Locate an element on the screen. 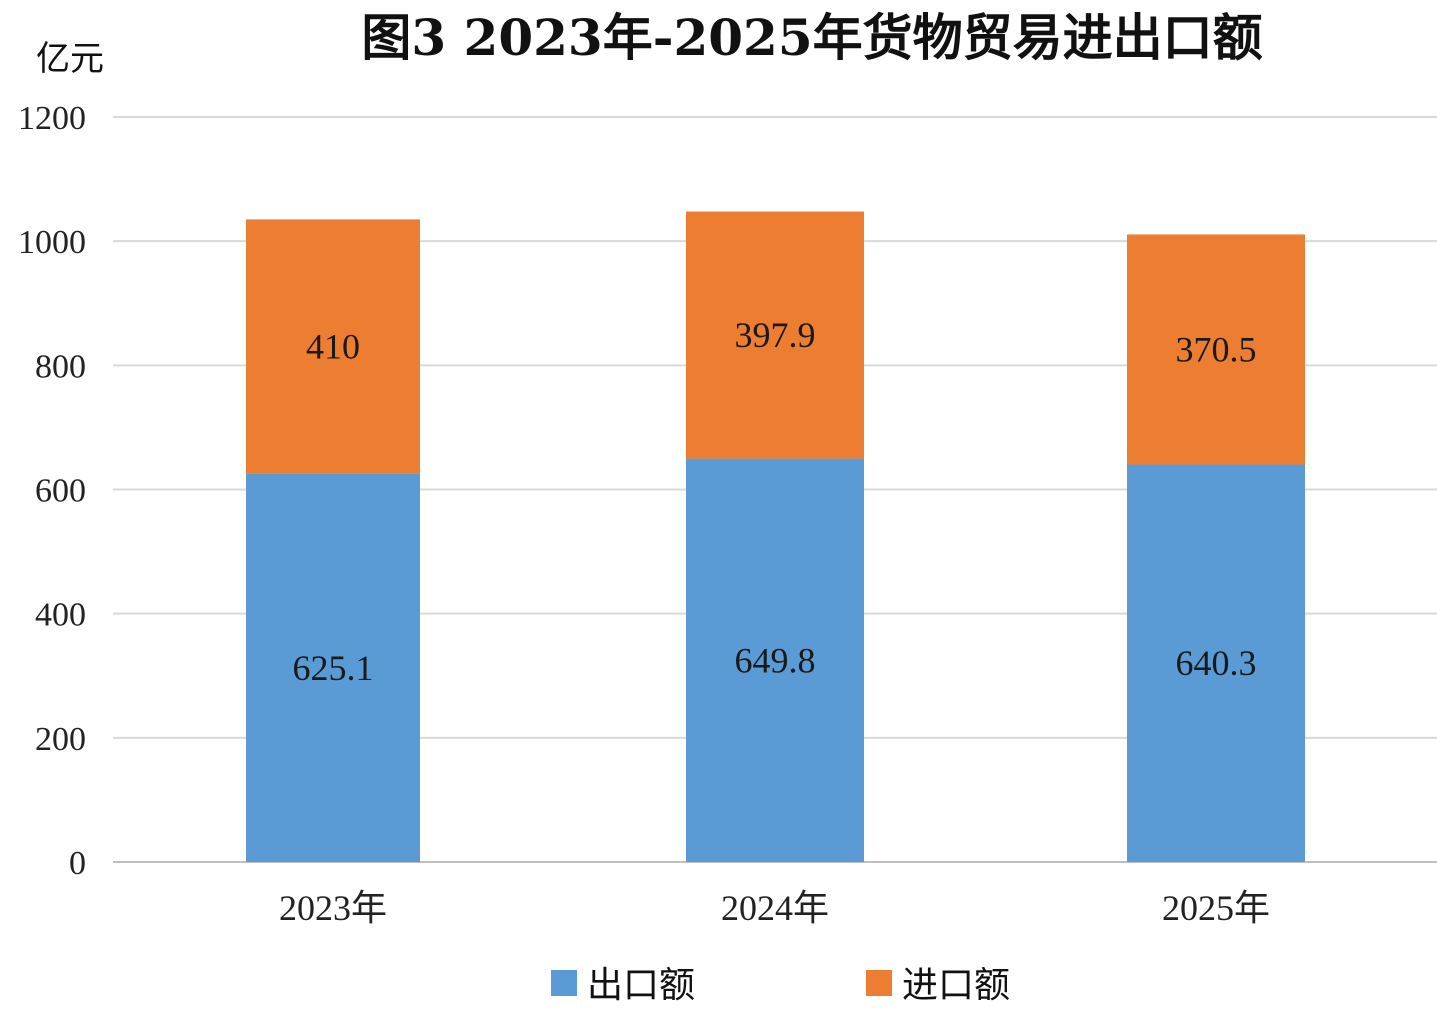 This screenshot has width=1437, height=1019. data-label: 649.8 is located at coordinates (775, 660).